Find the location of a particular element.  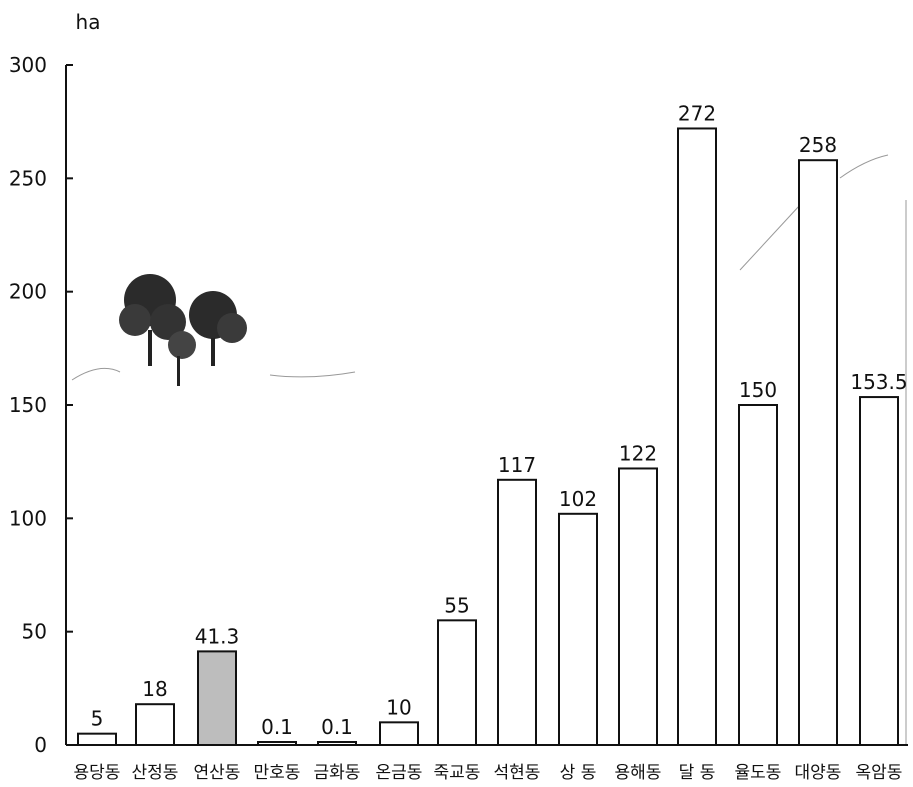

data-label: 102 is located at coordinates (578, 499).